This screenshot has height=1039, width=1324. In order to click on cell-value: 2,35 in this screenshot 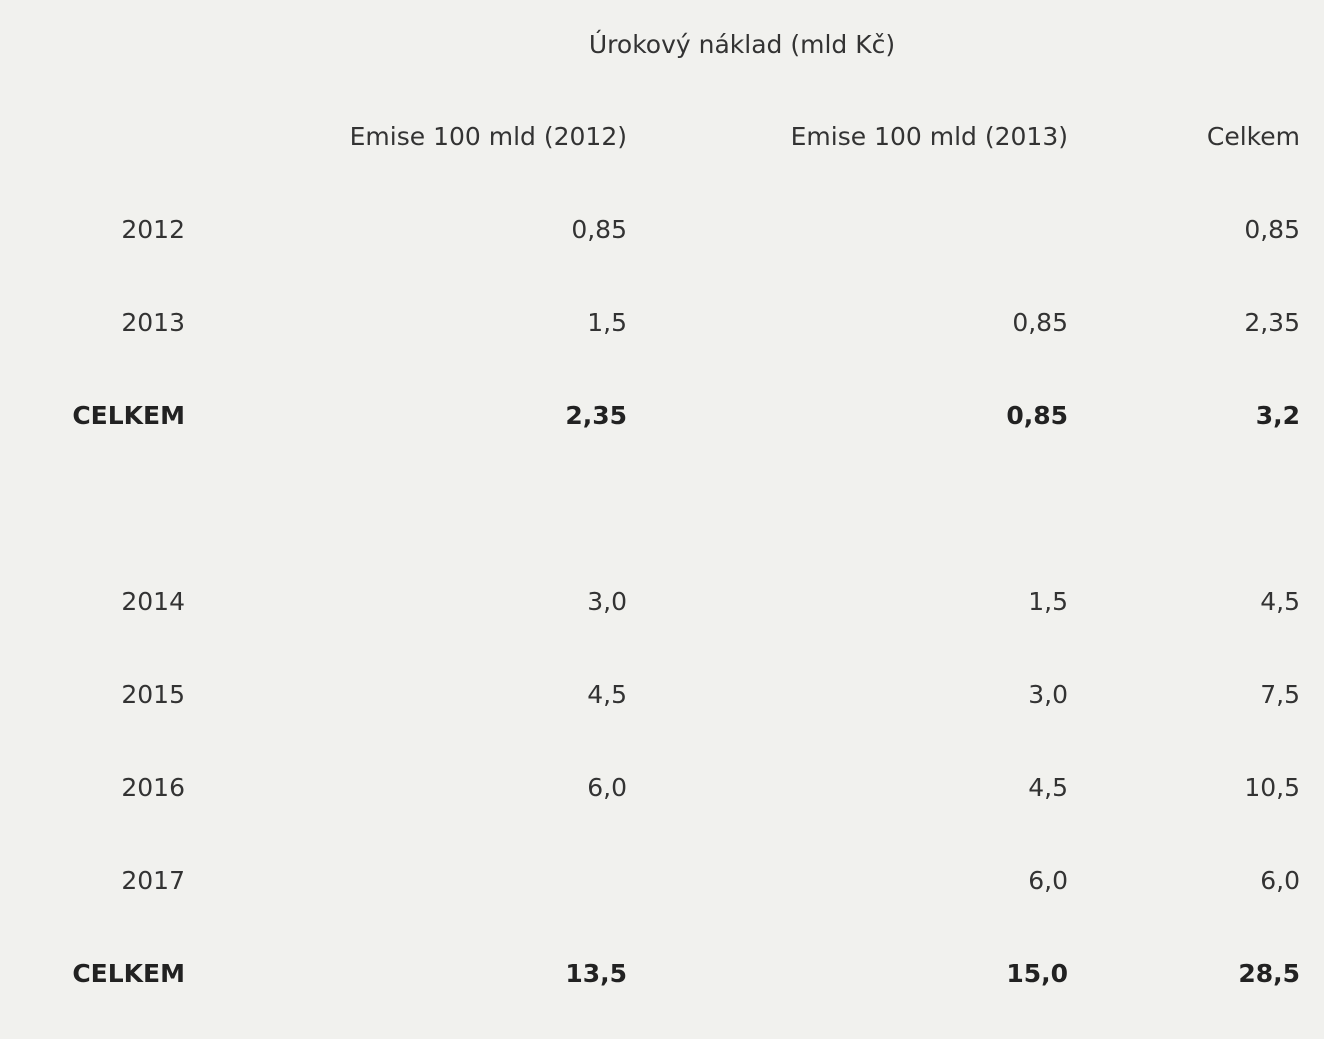, I will do `click(1272, 322)`.